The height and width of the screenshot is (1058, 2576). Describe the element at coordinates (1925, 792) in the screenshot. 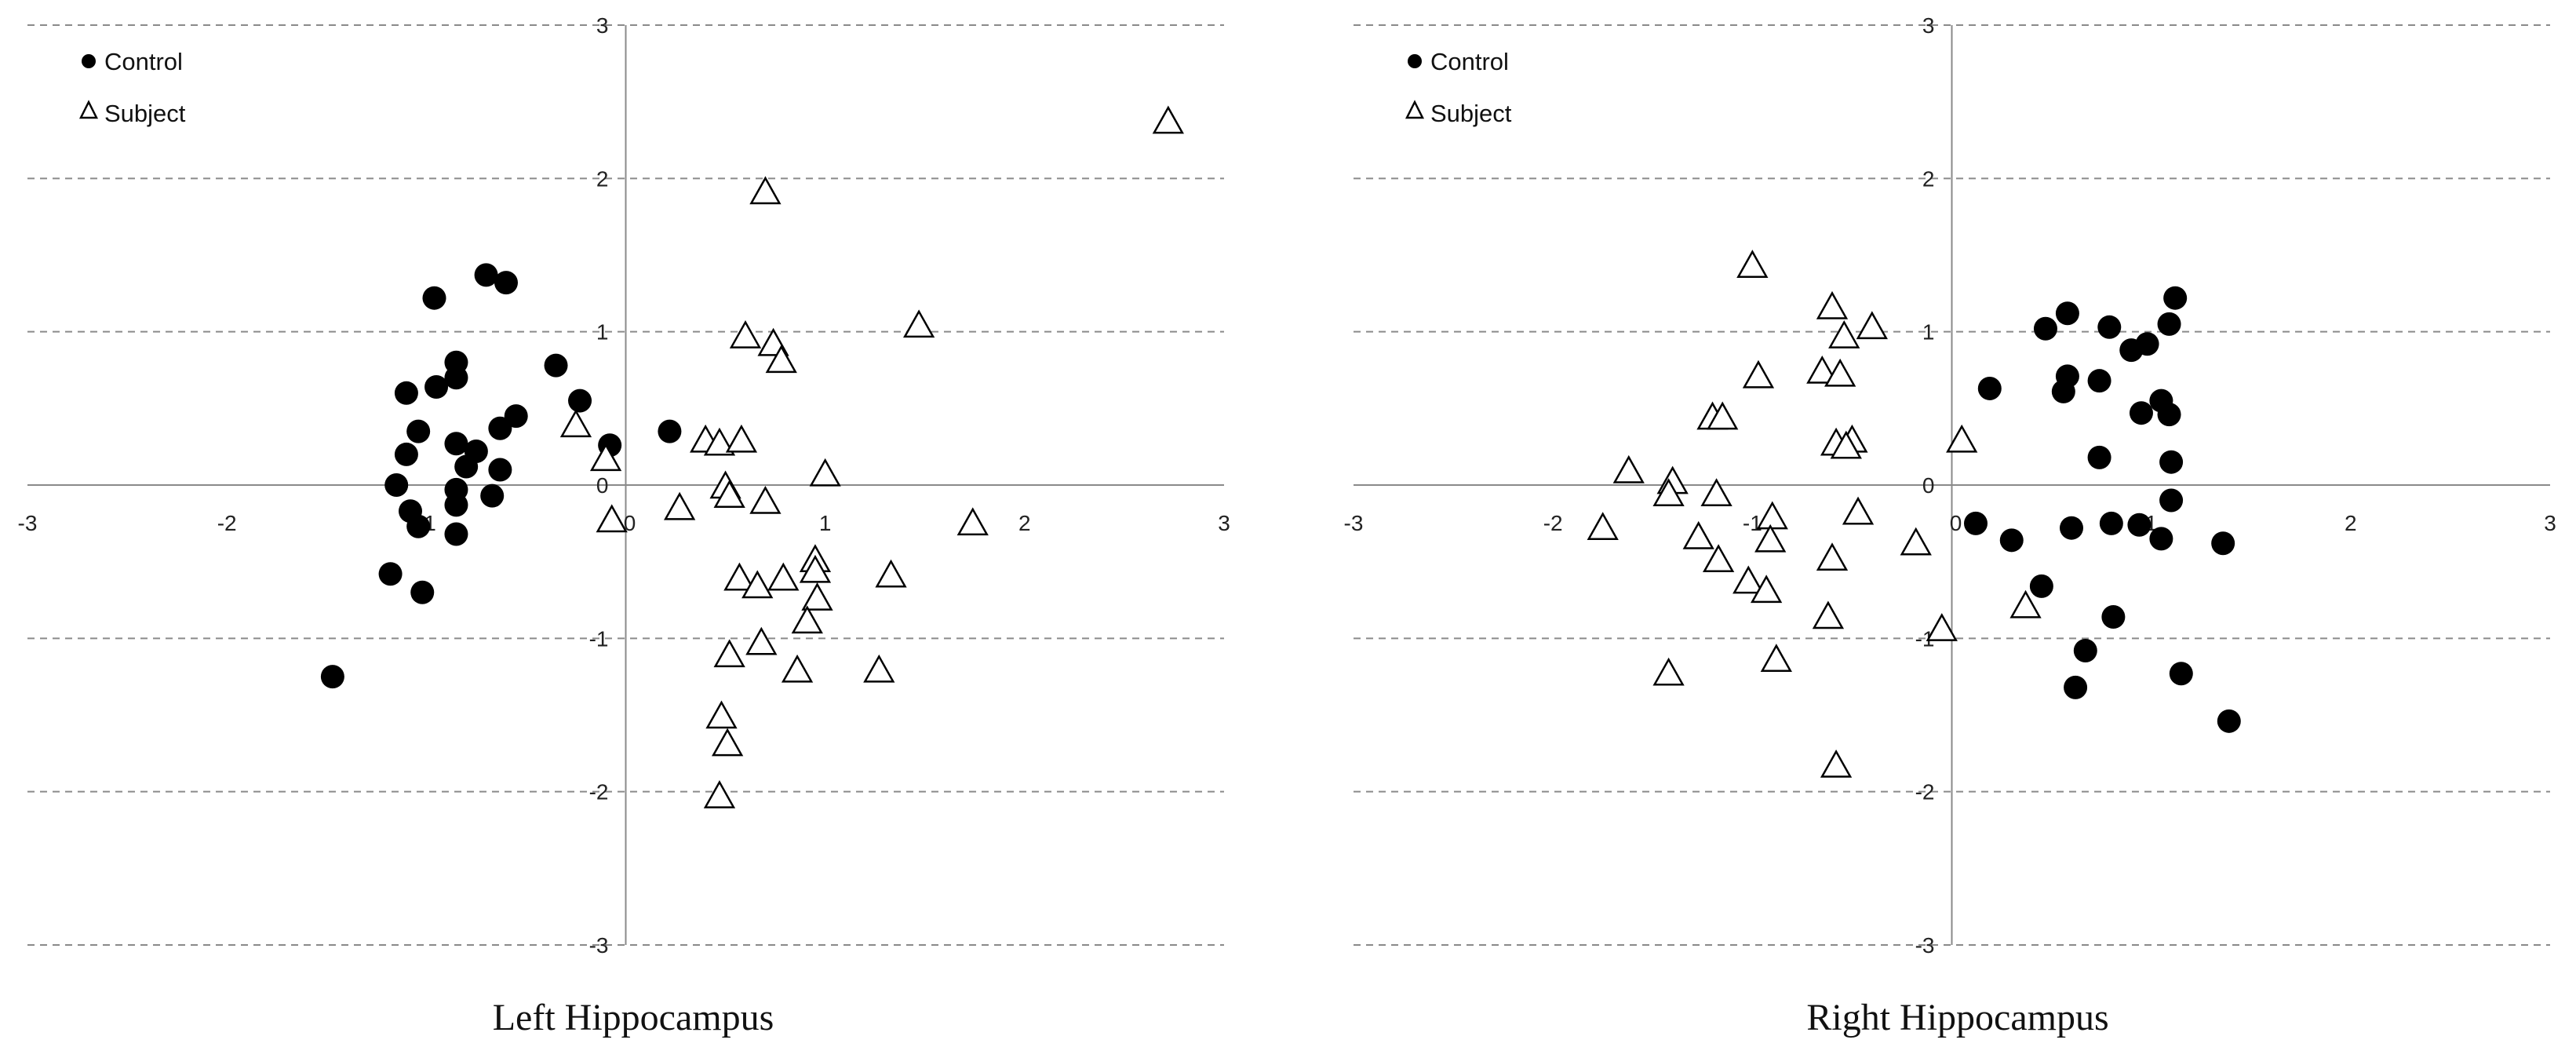

I see `y-tick-label: -2` at that location.